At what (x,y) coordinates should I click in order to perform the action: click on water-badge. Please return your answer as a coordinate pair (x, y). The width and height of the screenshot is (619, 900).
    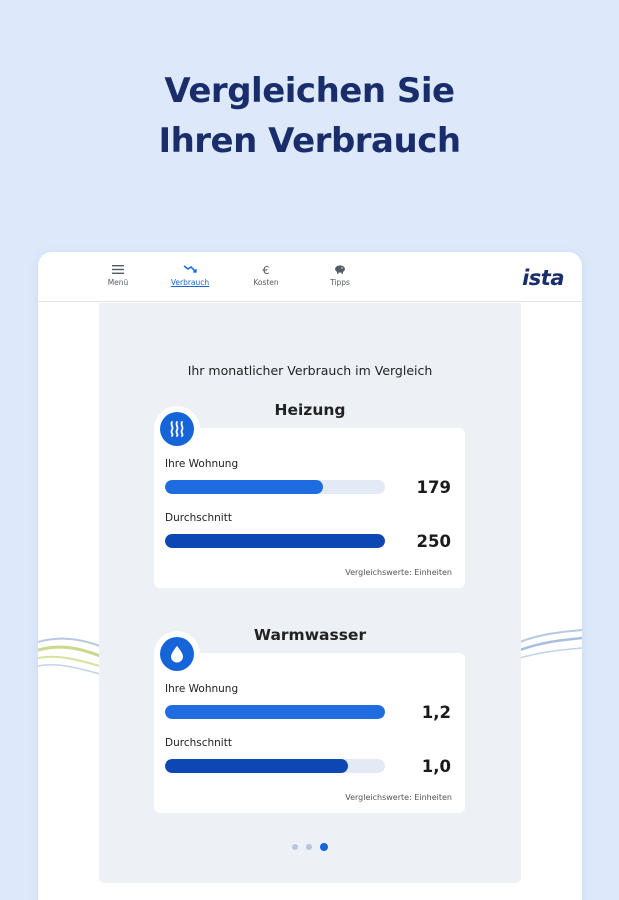
    Looking at the image, I should click on (177, 654).